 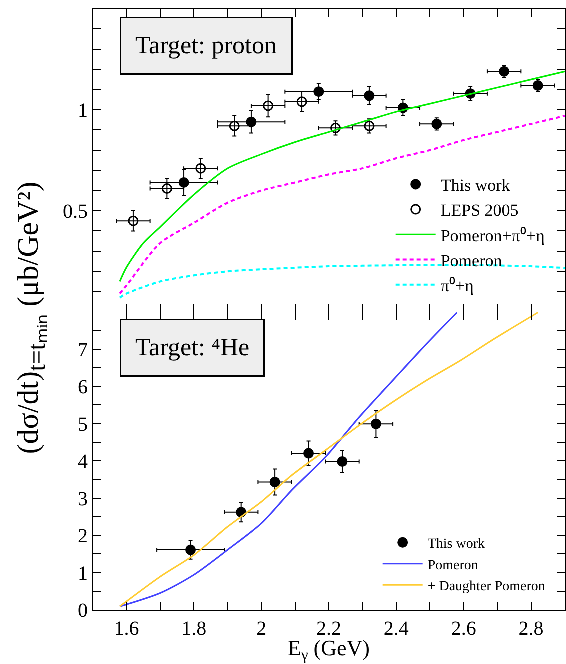 What do you see at coordinates (75, 212) in the screenshot?
I see `y-tick-label: 0.5` at bounding box center [75, 212].